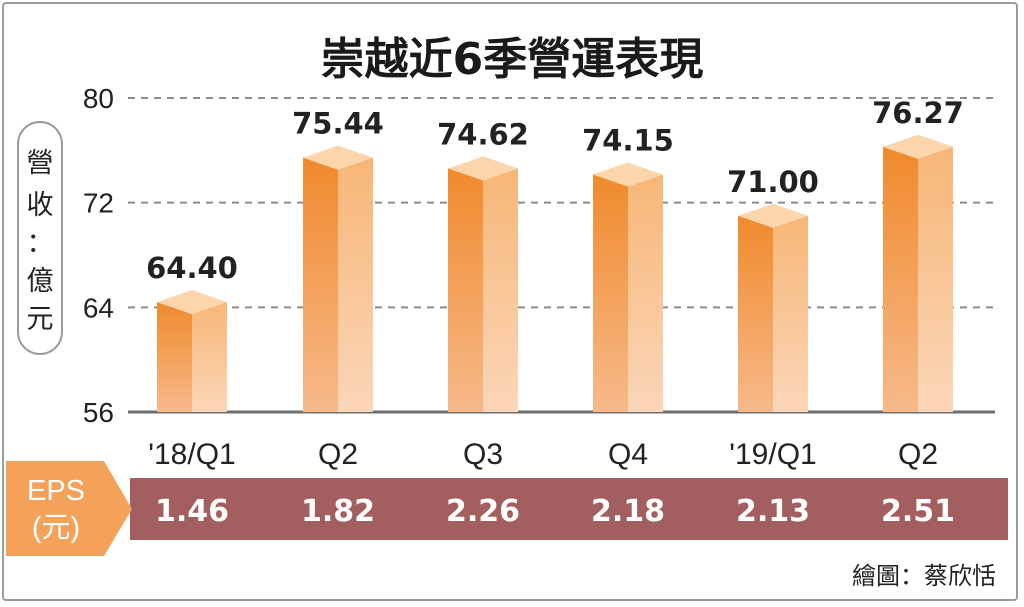  I want to click on y-axis-ticks: 56 64 72 80, so click(98, 255).